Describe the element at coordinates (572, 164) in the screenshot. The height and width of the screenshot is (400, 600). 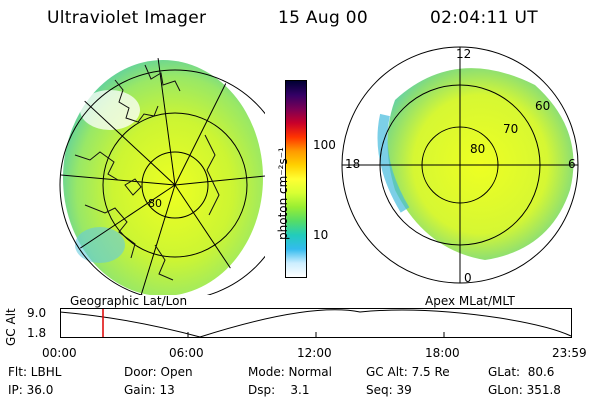
I see `mlt-label-6: 6` at that location.